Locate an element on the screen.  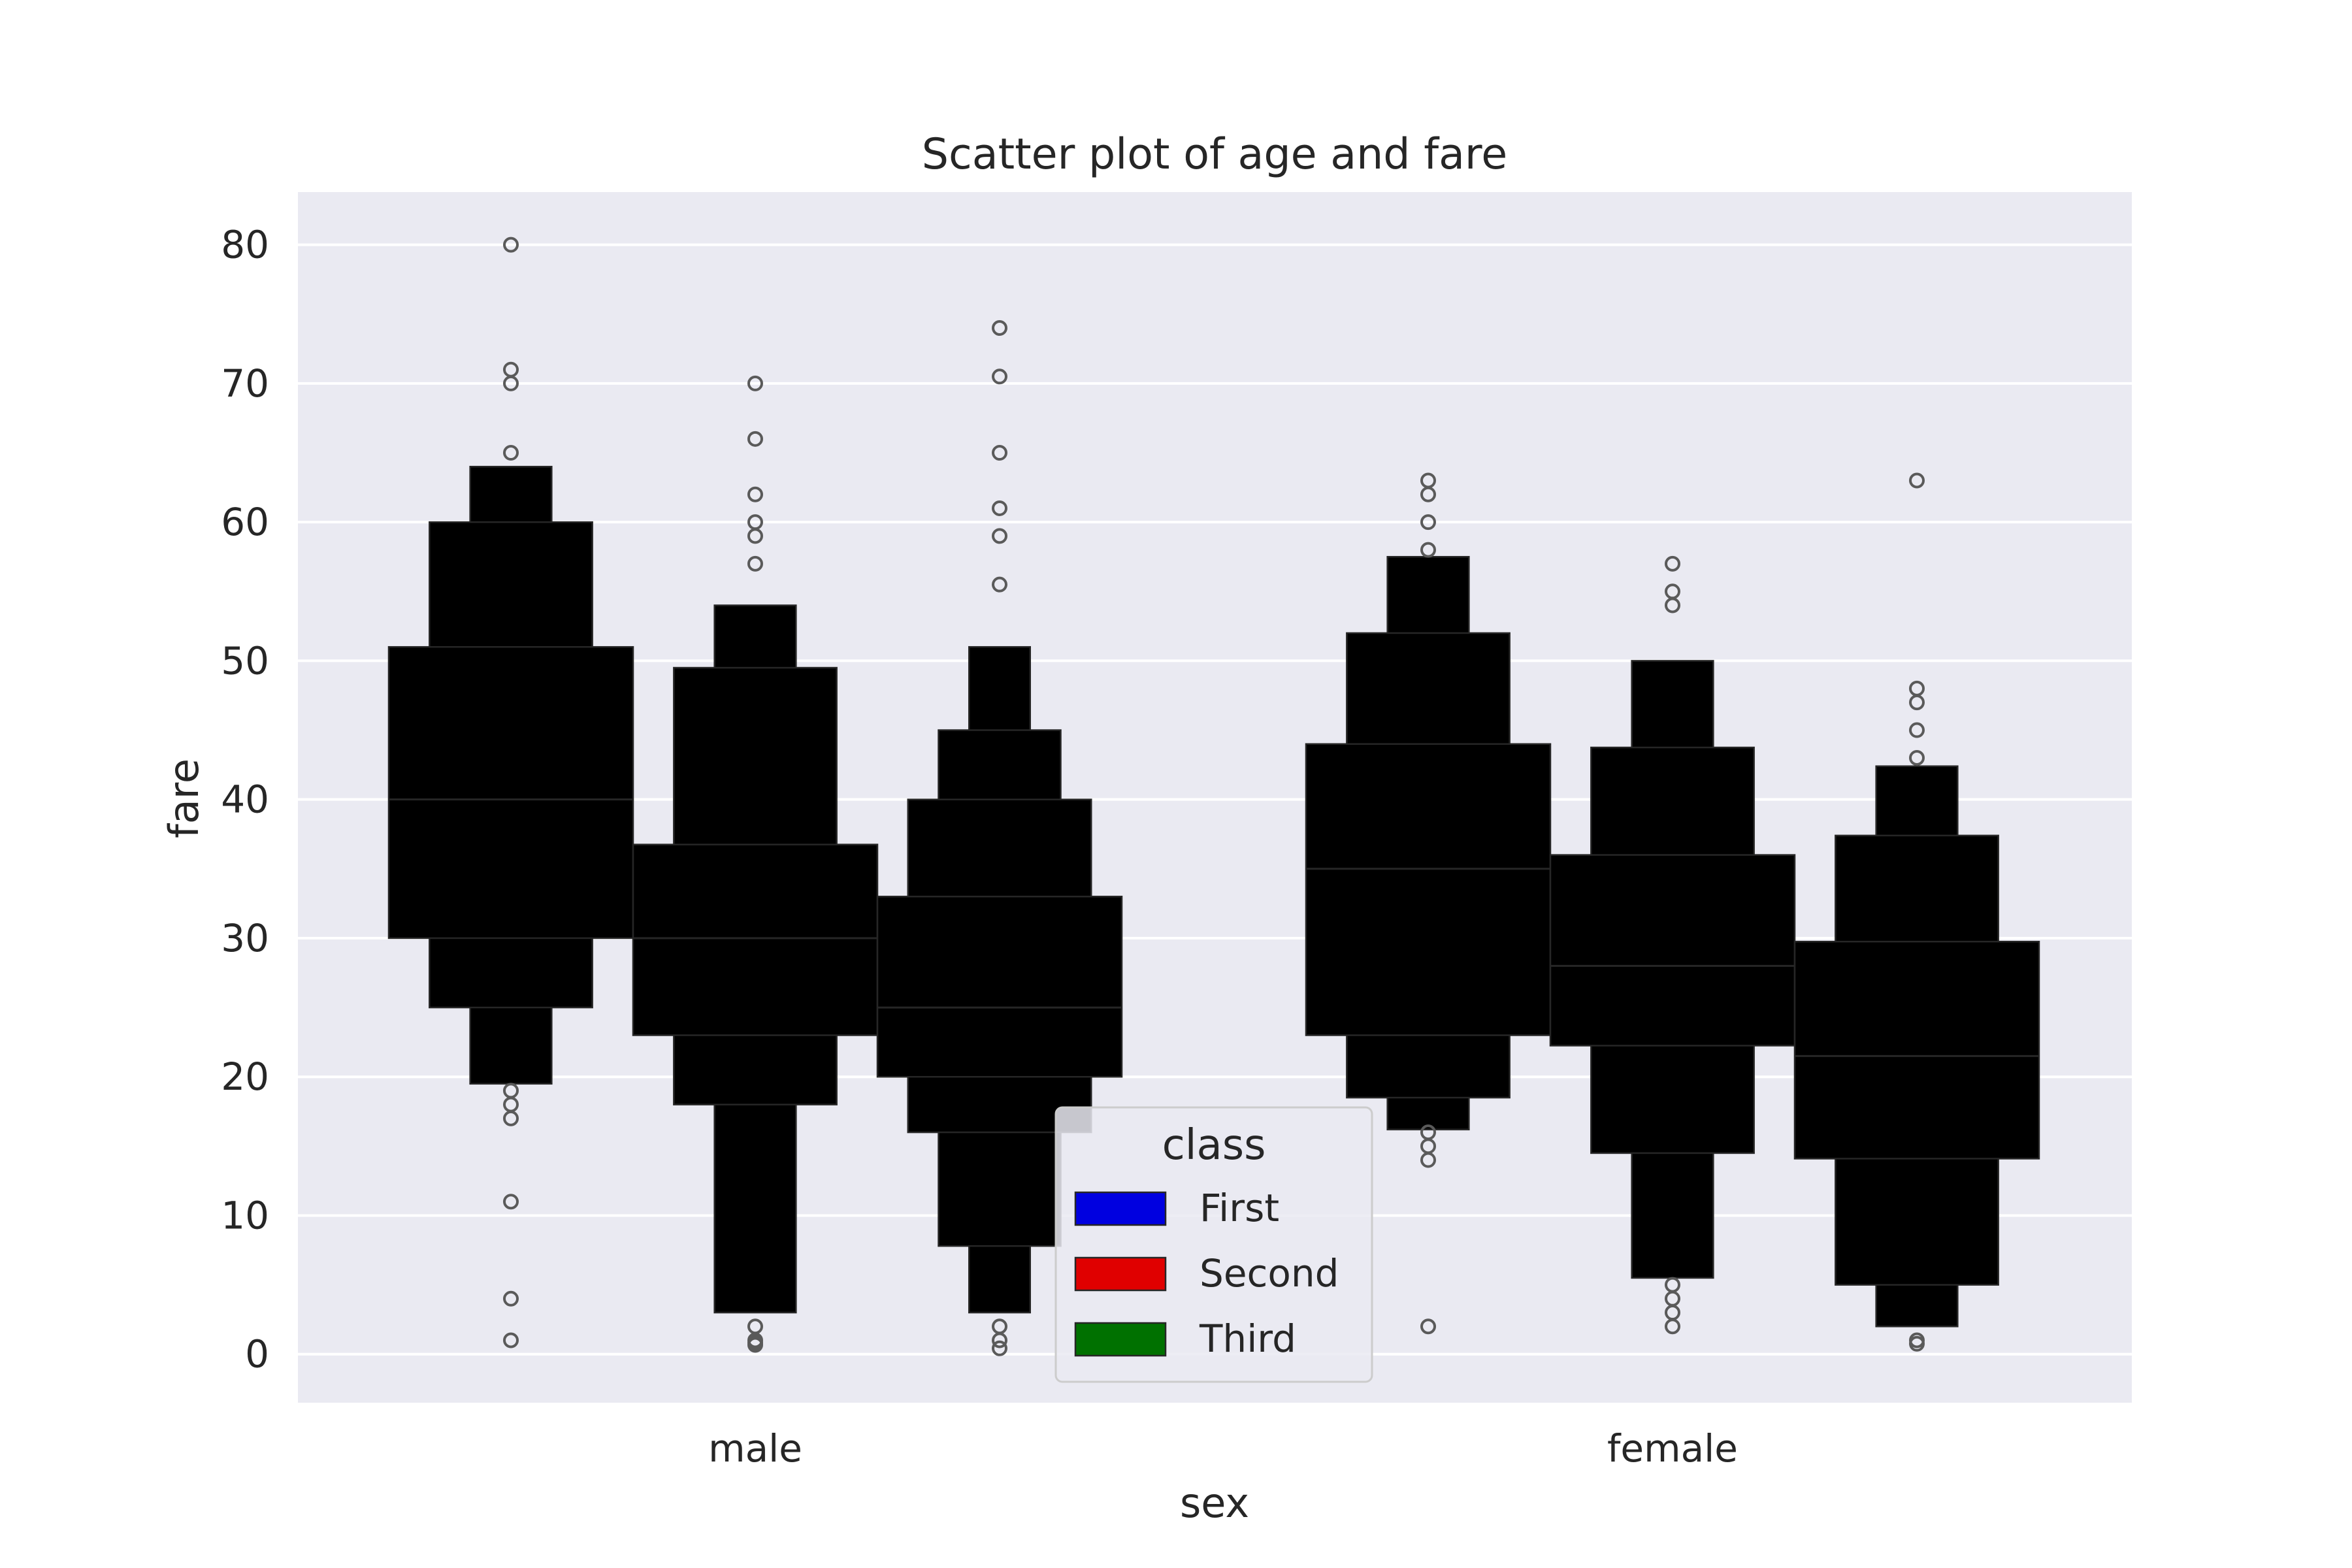
y-tick-label: 40 is located at coordinates (245, 799).